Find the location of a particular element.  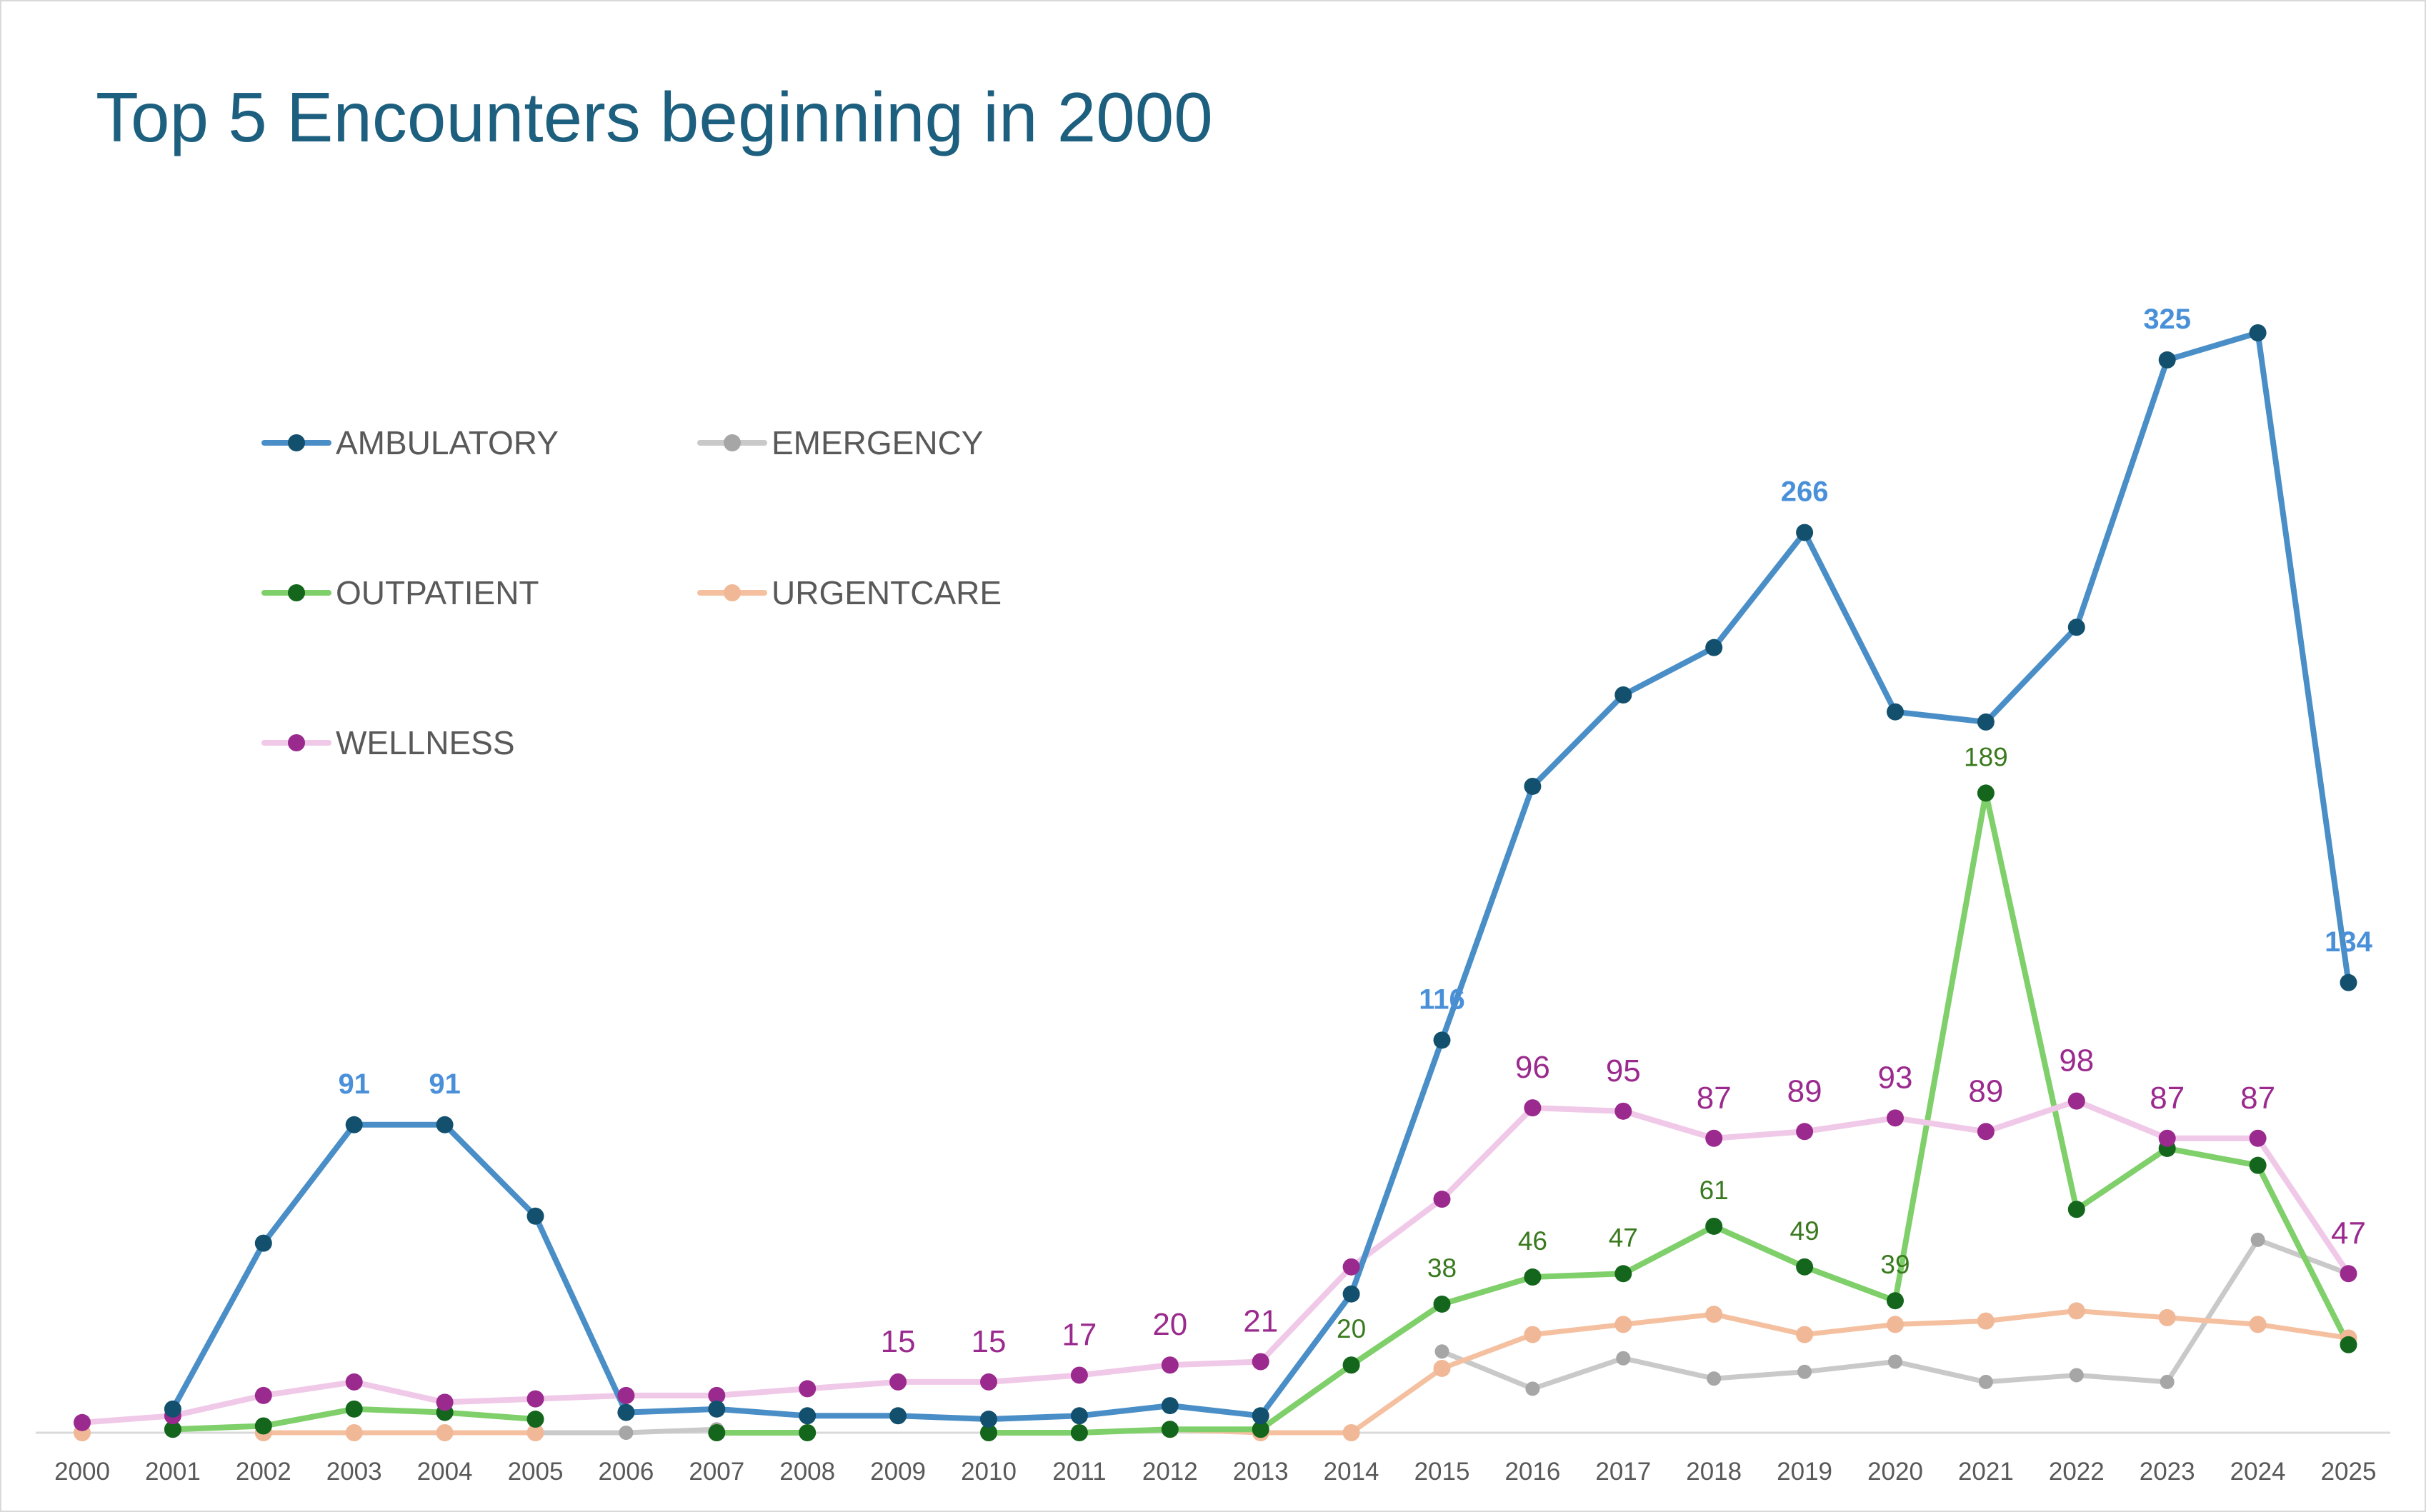

outpatient-point-2015 is located at coordinates (1442, 1304).